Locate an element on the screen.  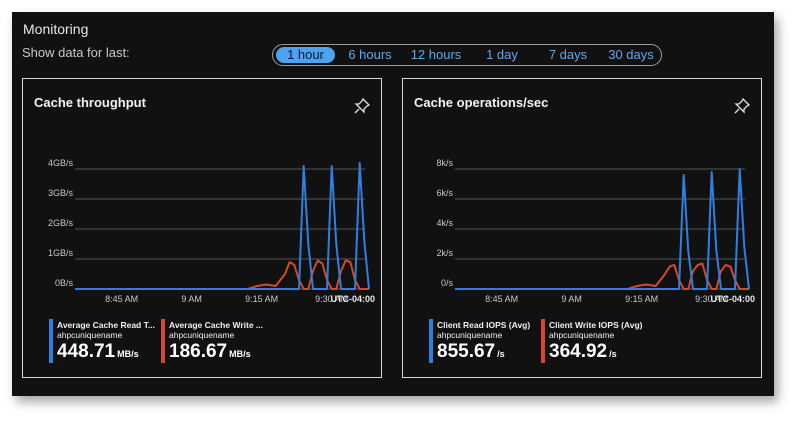
y-tick-label: 0/s is located at coordinates (447, 283).